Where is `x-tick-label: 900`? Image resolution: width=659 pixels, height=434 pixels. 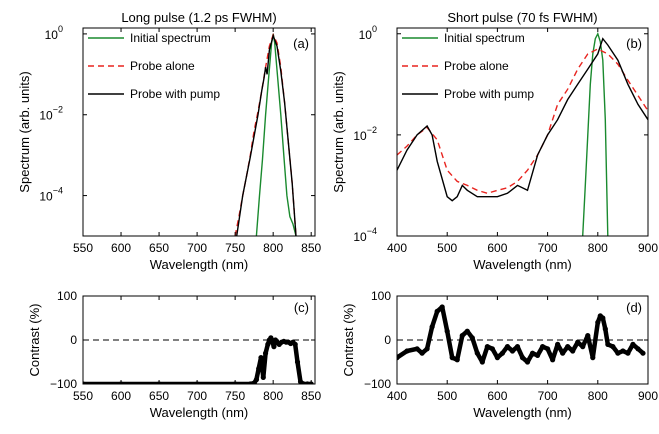
x-tick-label: 900 is located at coordinates (648, 248).